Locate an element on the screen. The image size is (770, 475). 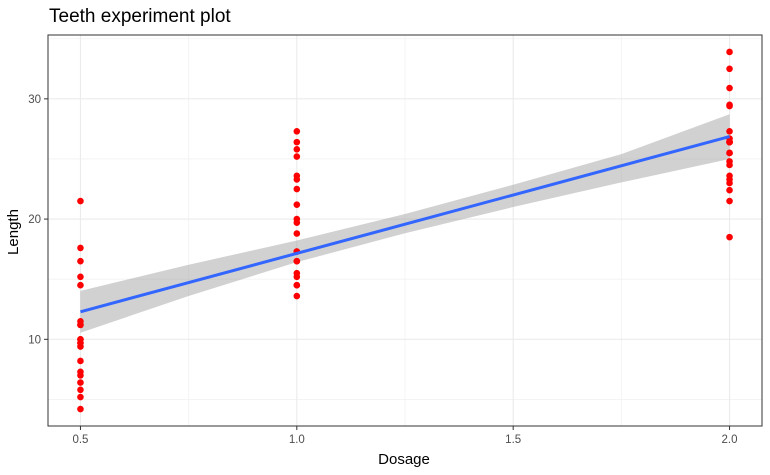
x-axis-title: Dosage is located at coordinates (404, 459).